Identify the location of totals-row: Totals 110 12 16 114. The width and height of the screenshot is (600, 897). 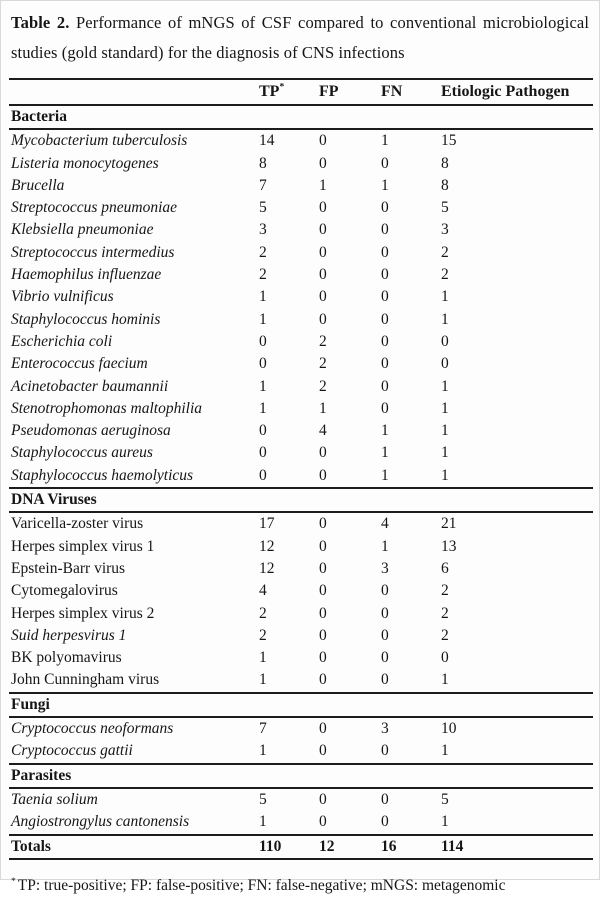
(301, 846).